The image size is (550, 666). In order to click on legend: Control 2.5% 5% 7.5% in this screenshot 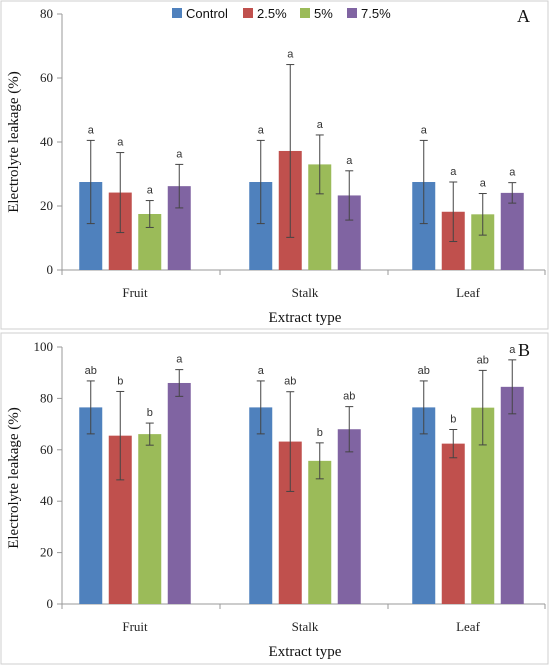, I will do `click(281, 13)`.